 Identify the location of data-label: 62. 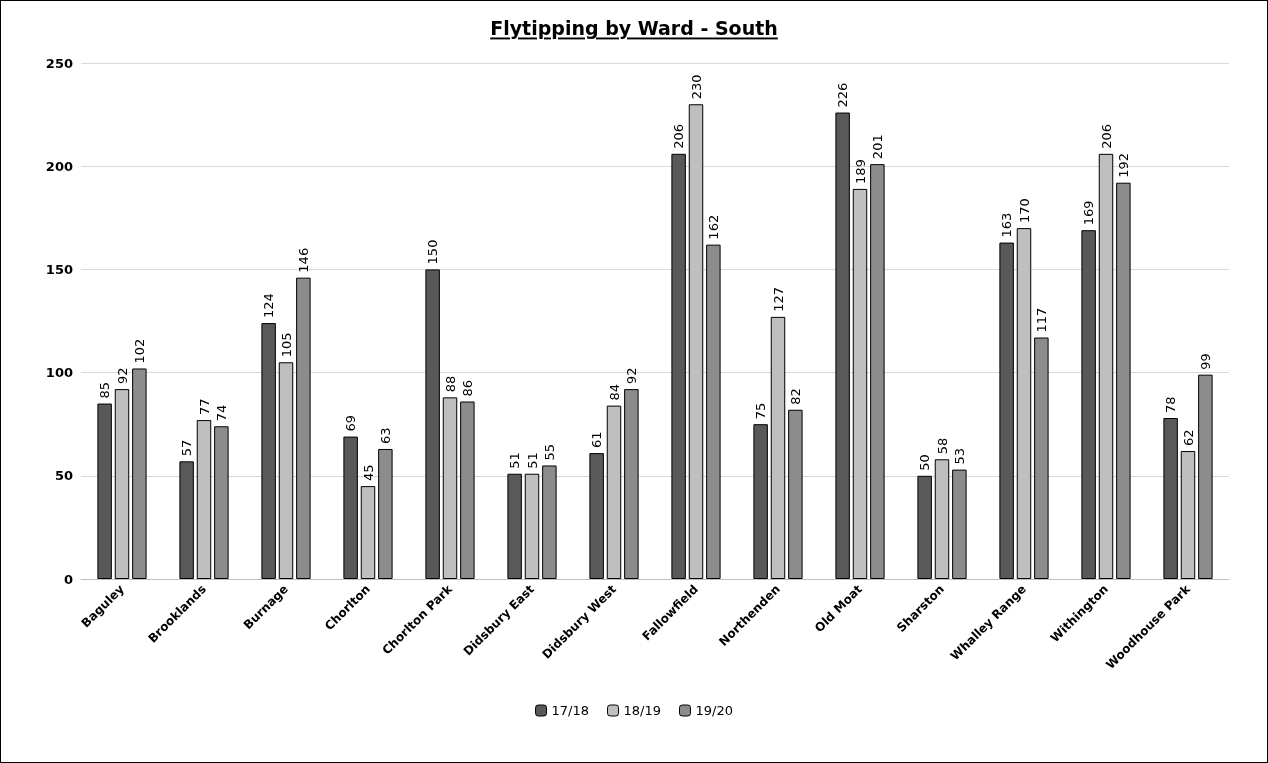
(1188, 438).